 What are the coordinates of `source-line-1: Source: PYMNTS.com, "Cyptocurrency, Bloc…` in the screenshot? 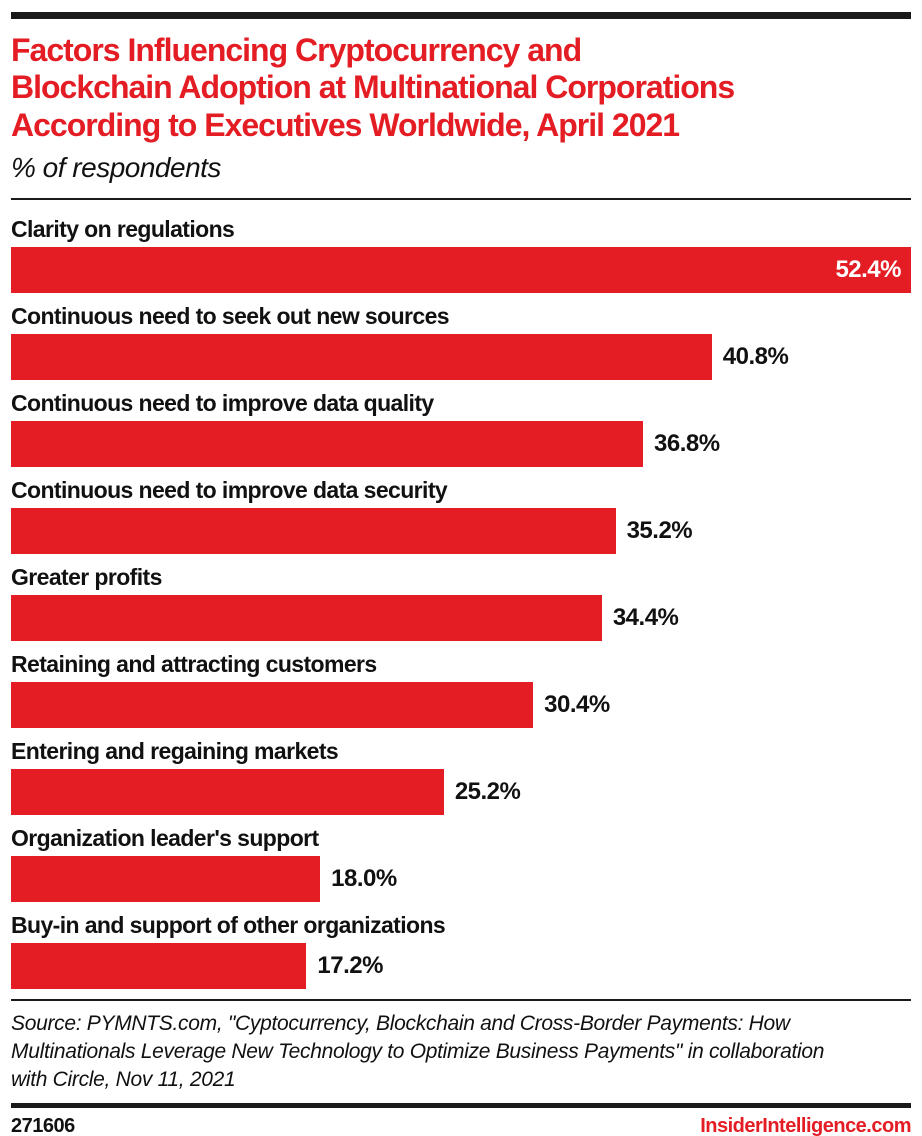 It's located at (400, 1024).